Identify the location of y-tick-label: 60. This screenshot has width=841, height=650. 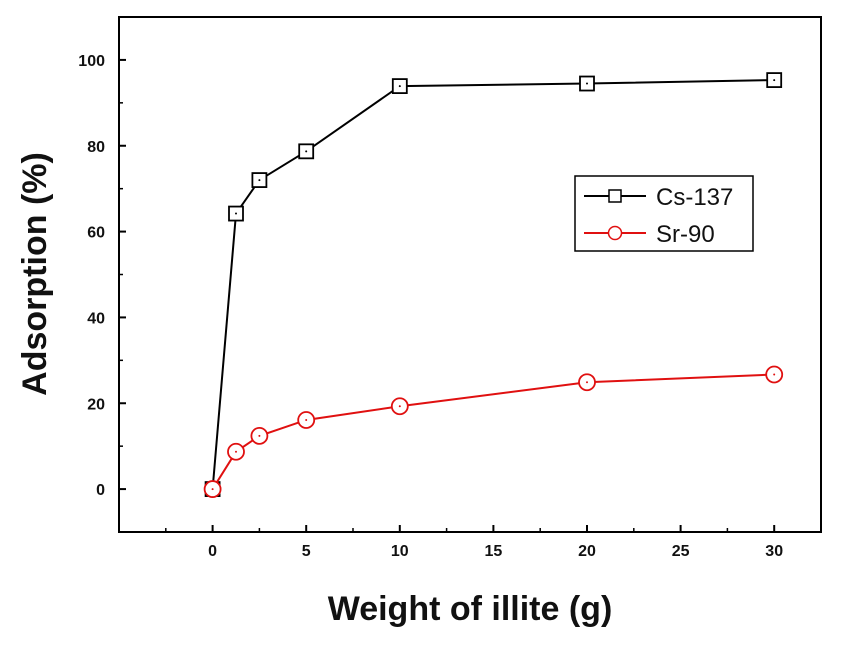
(96, 233).